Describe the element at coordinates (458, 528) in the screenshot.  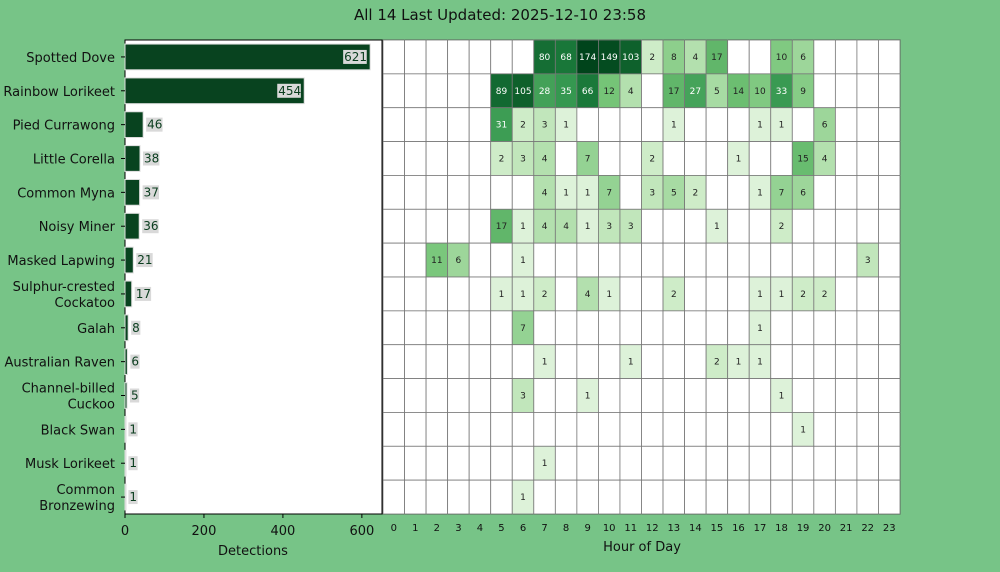
I see `hour-tick-label: 3` at that location.